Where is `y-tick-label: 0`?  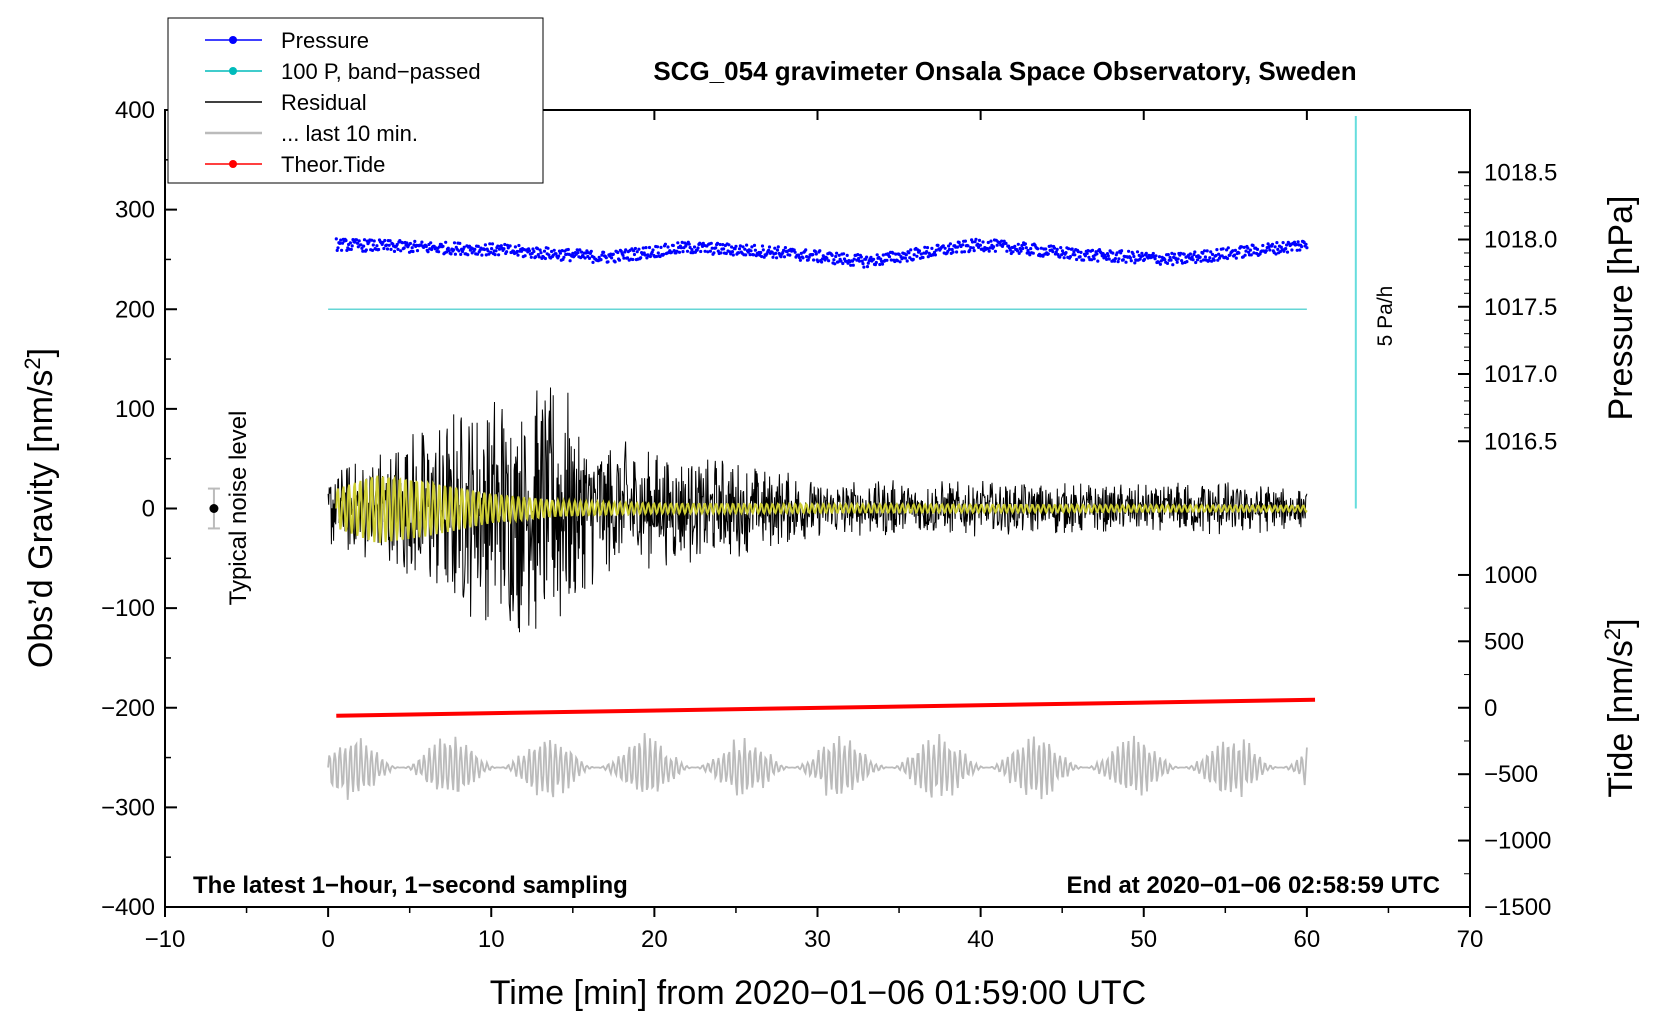 y-tick-label: 0 is located at coordinates (148, 509).